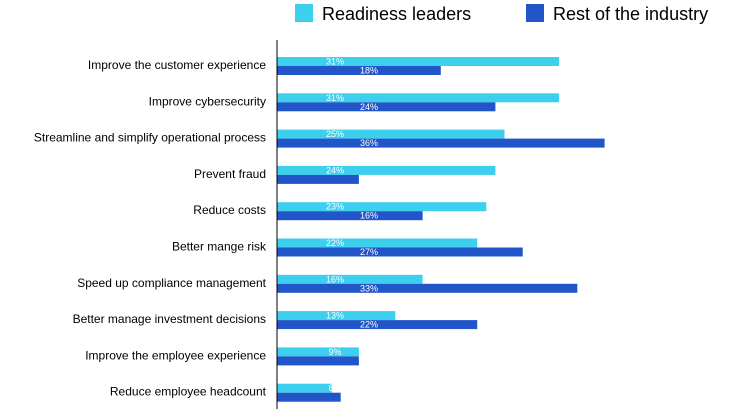 The image size is (736, 409). I want to click on category-label: Reduce costs, so click(229, 210).